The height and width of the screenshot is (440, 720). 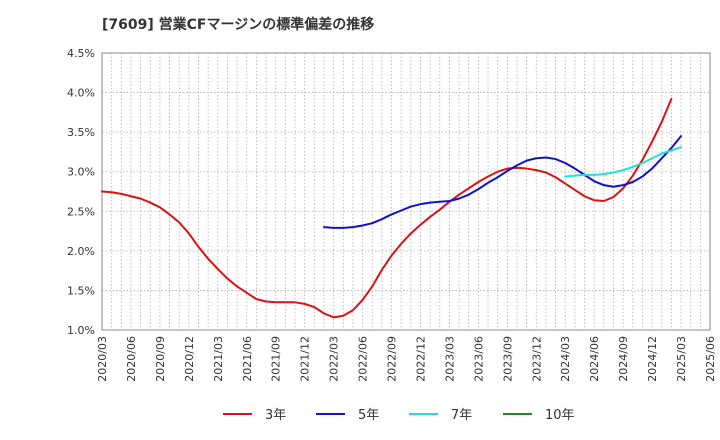 I want to click on x-tick-label: 2023/06, so click(x=478, y=359).